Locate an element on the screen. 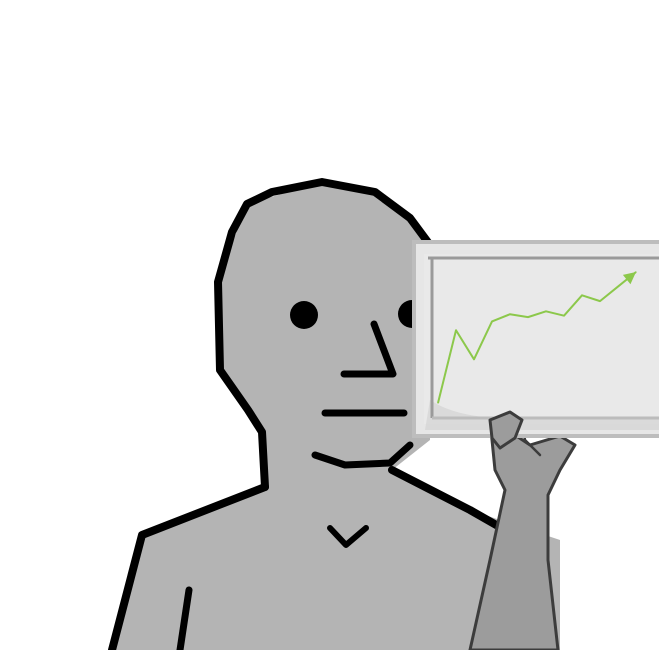 This screenshot has width=659, height=650. npc-holding-arm is located at coordinates (522, 530).